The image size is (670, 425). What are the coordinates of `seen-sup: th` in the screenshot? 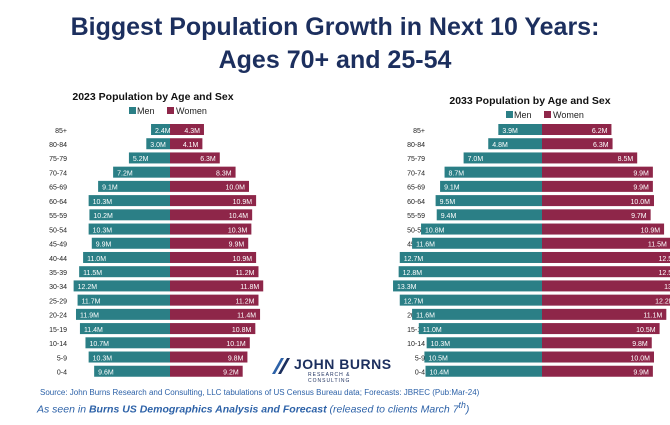 It's located at (462, 405).